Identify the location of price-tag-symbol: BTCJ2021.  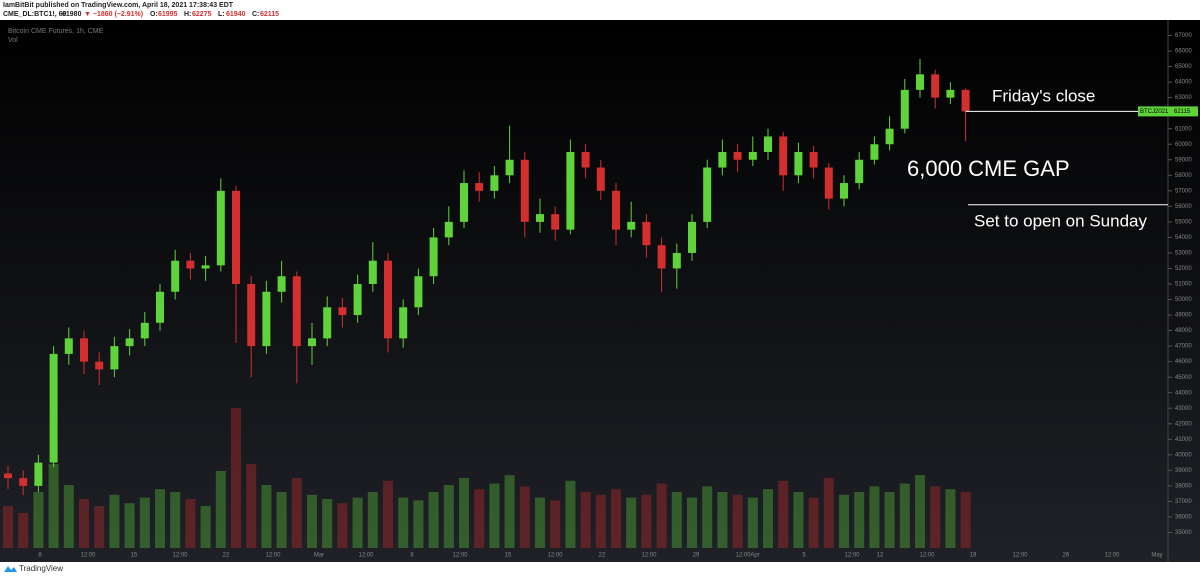
(1154, 112).